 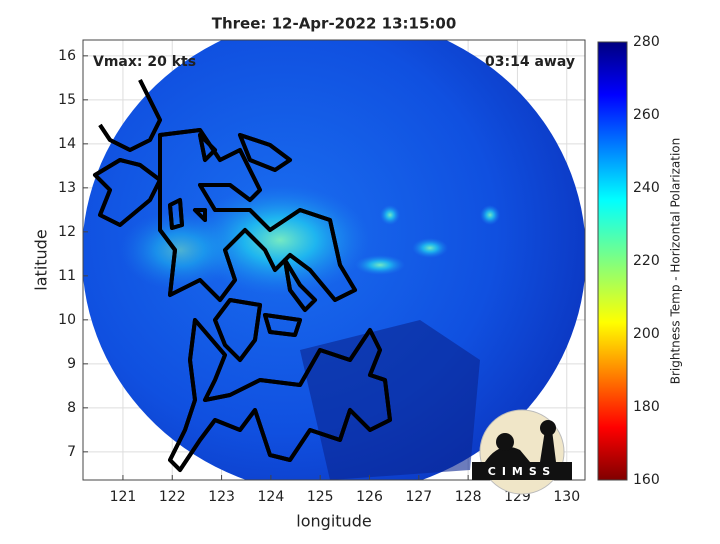 I want to click on title: Three: 12-Apr-2022 13:15:00, so click(x=334, y=24).